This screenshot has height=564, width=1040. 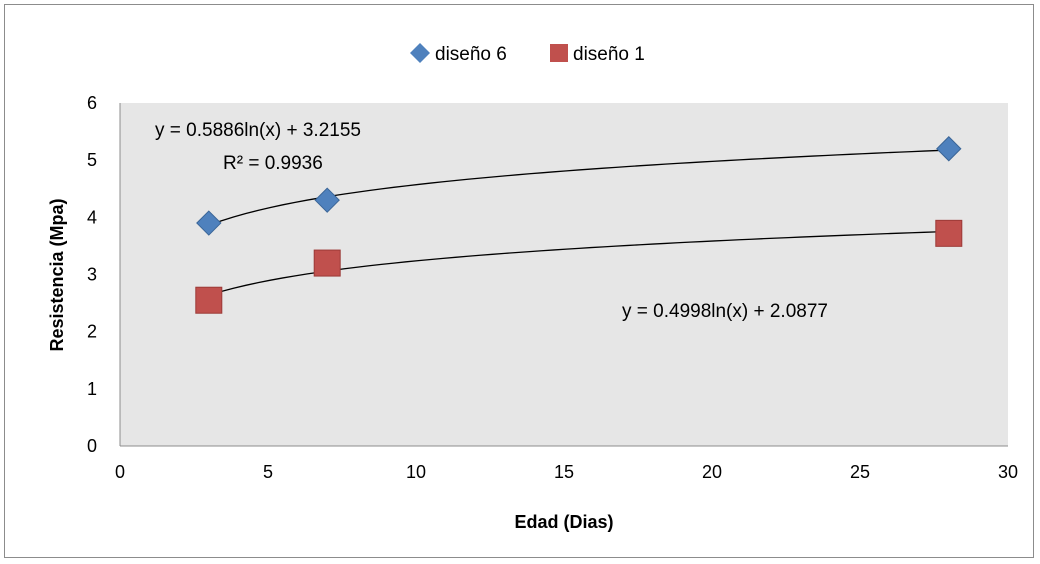 I want to click on x-tick-label: 25, so click(x=860, y=472).